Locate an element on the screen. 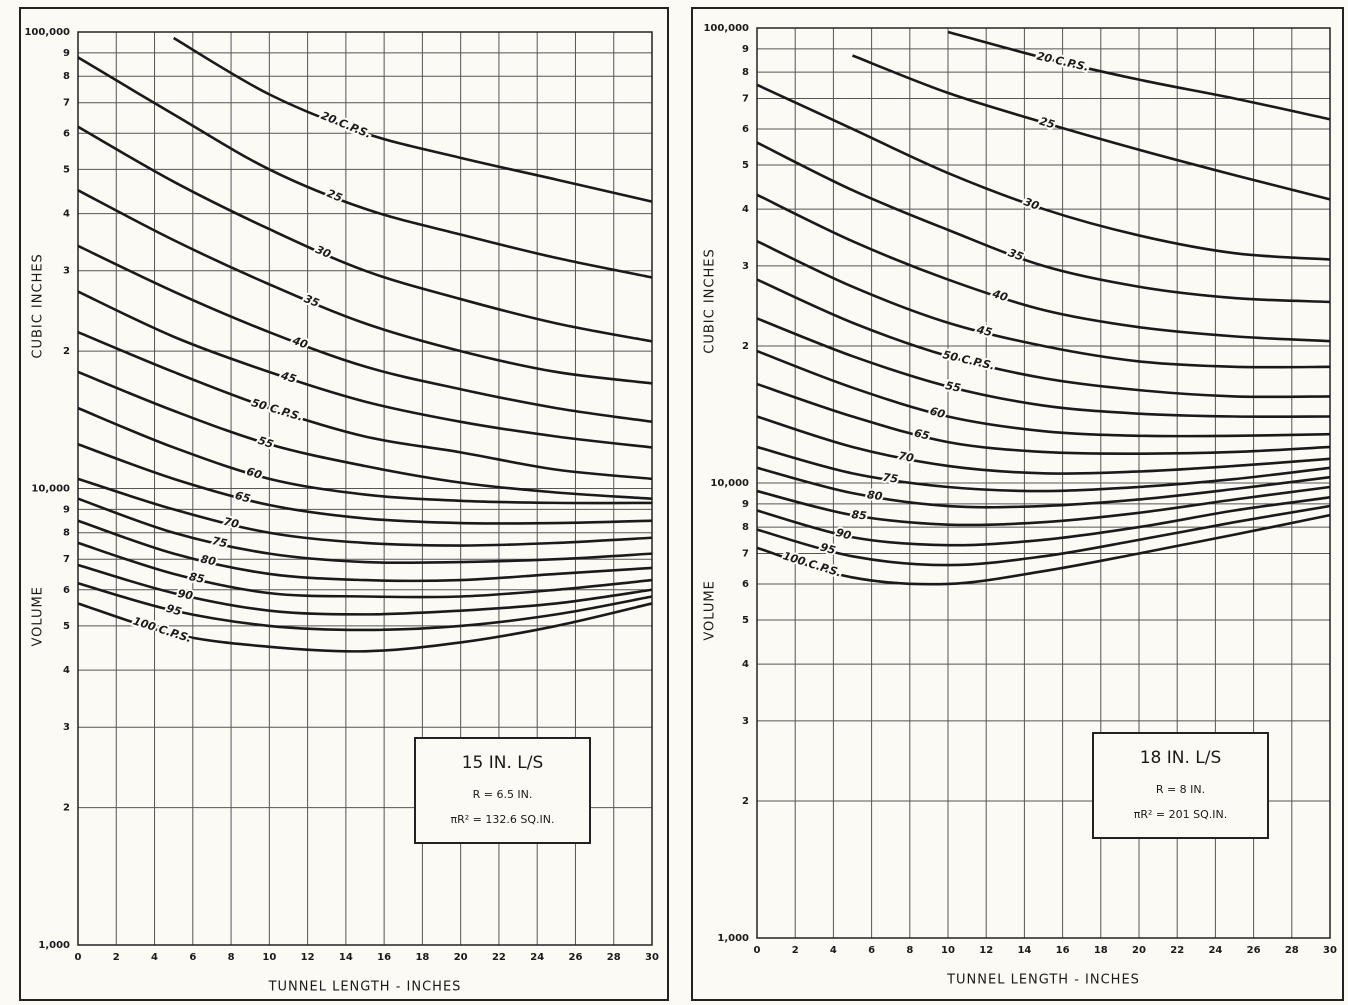  y-tick-label: 10,000 is located at coordinates (50, 489).